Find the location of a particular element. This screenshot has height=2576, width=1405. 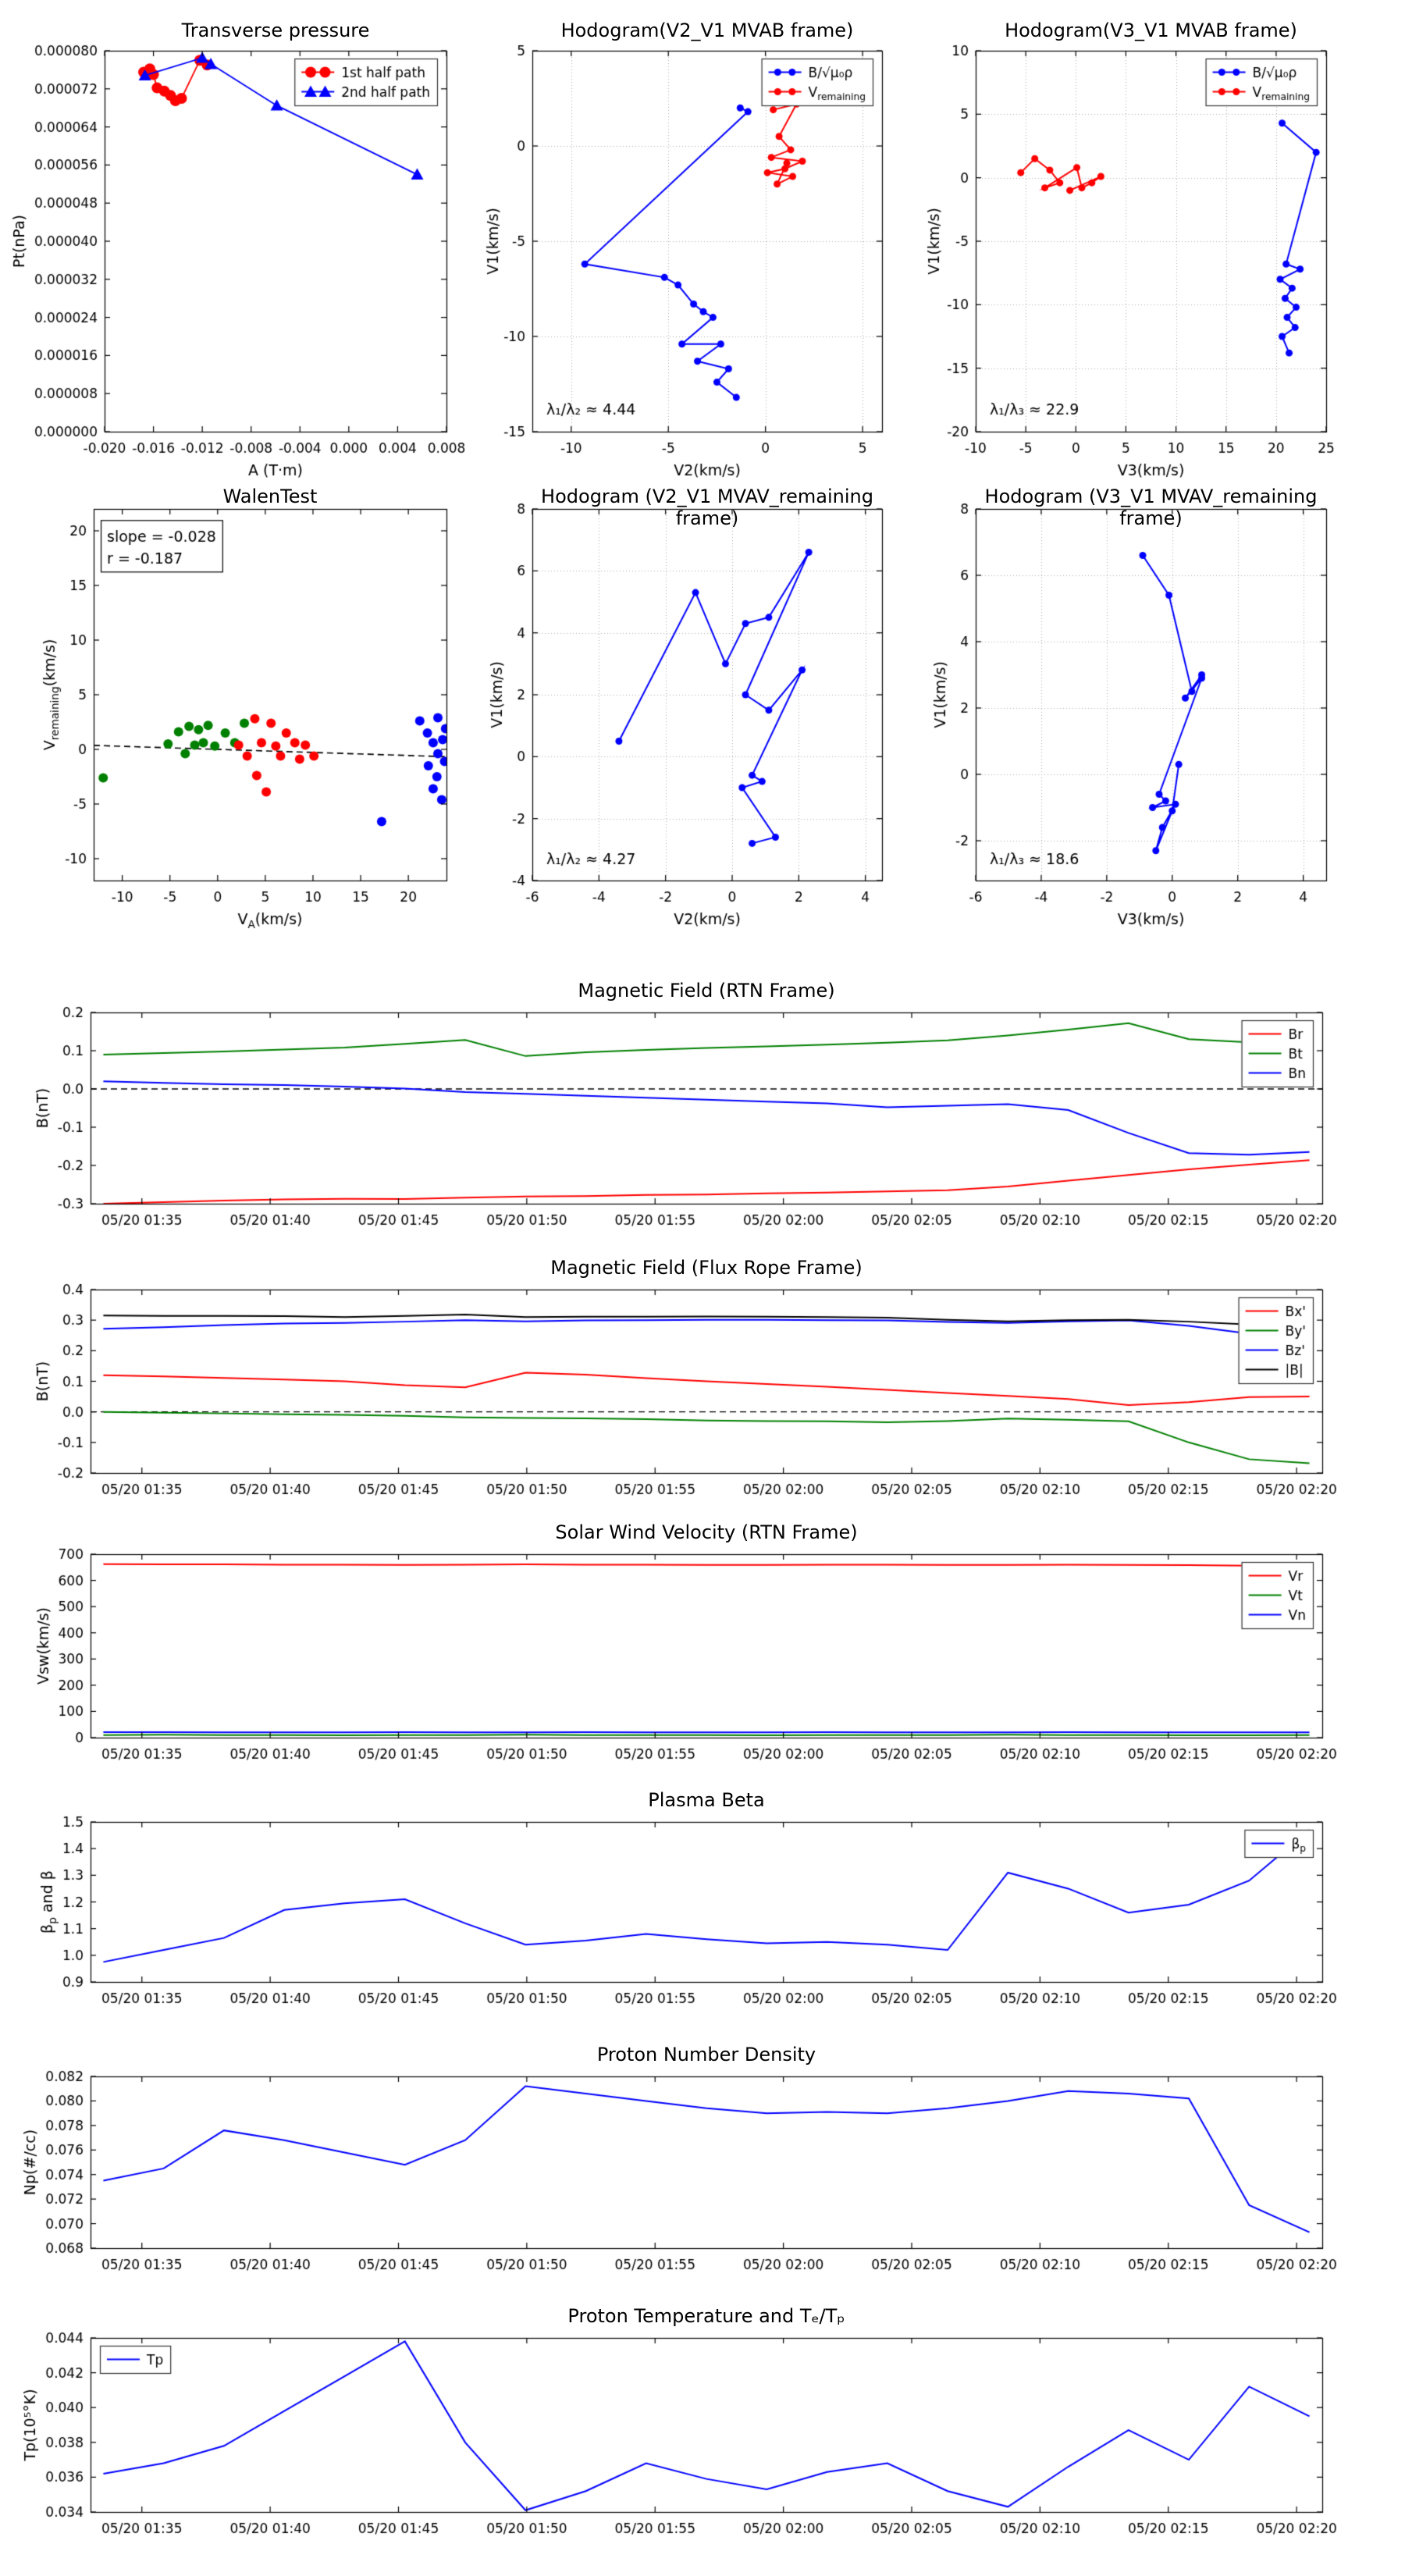

hodogram-v2v1-mvav-canvas is located at coordinates (703, 703).